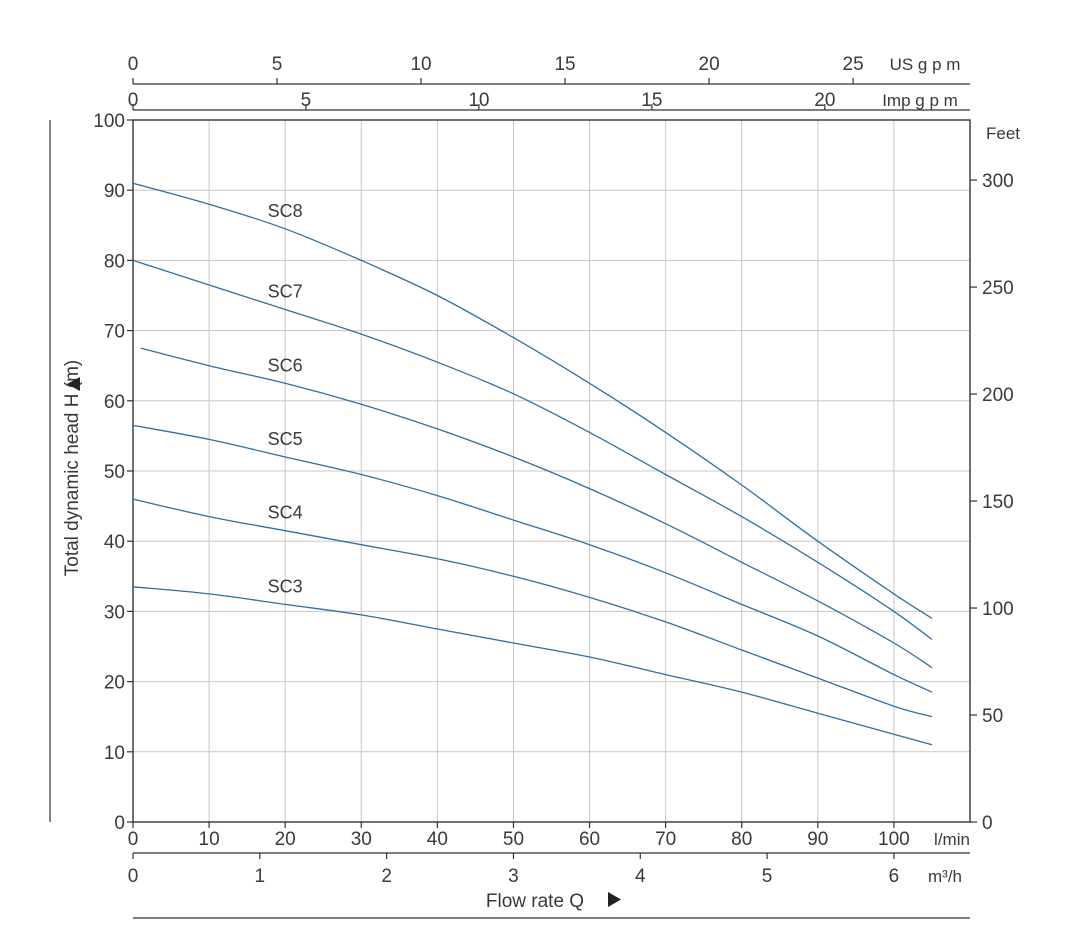  Describe the element at coordinates (952, 839) in the screenshot. I see `x-unit-label: l/min` at that location.